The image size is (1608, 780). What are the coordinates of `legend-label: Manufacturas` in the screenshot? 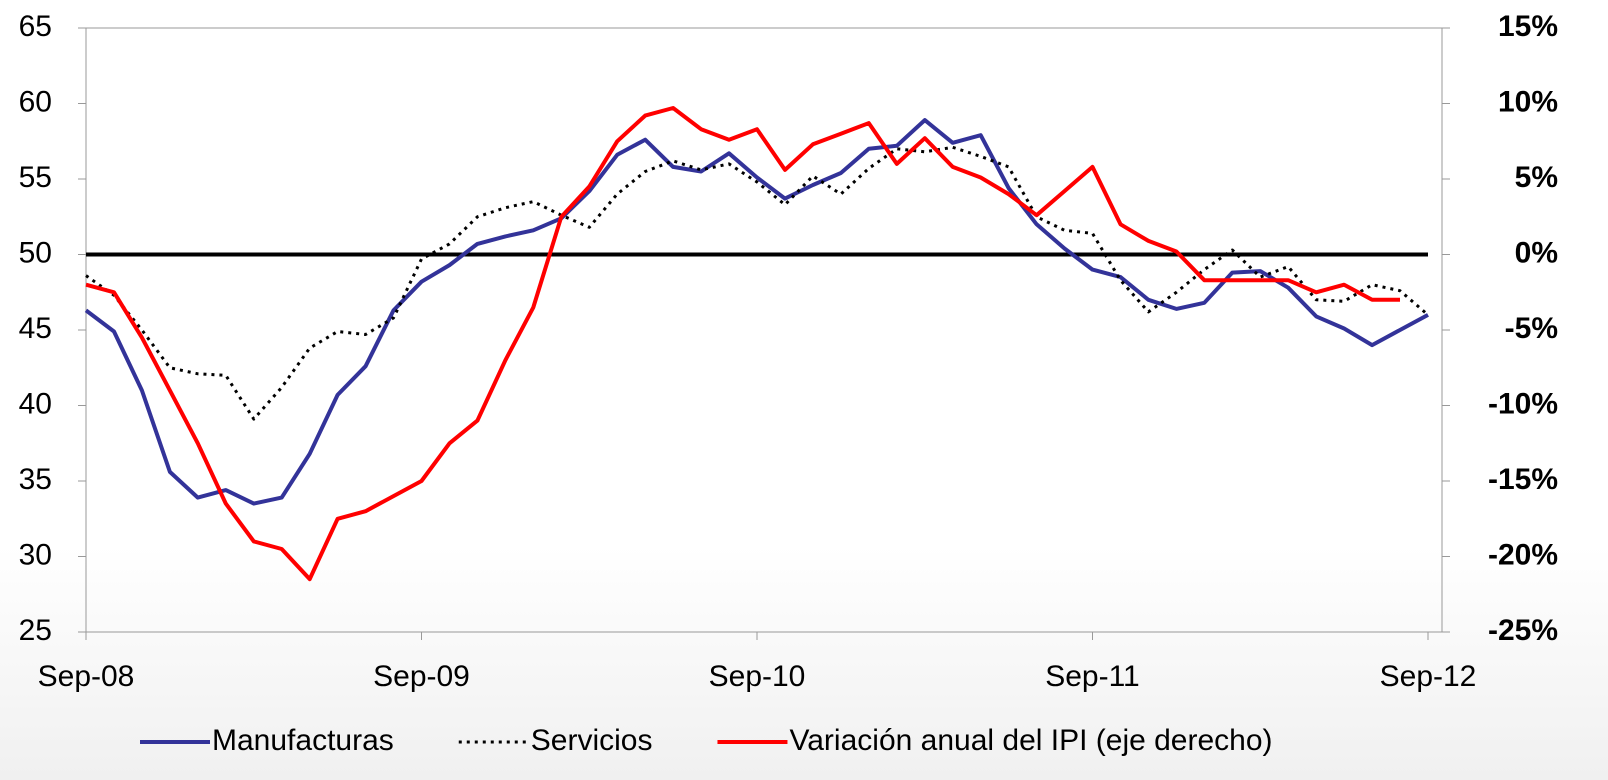 It's located at (303, 740).